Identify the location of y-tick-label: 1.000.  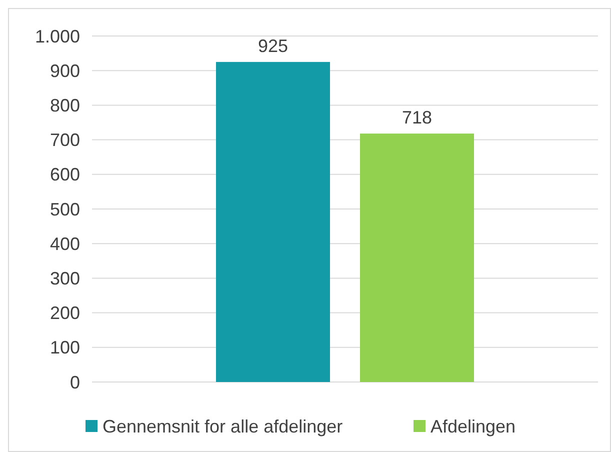
(57, 36).